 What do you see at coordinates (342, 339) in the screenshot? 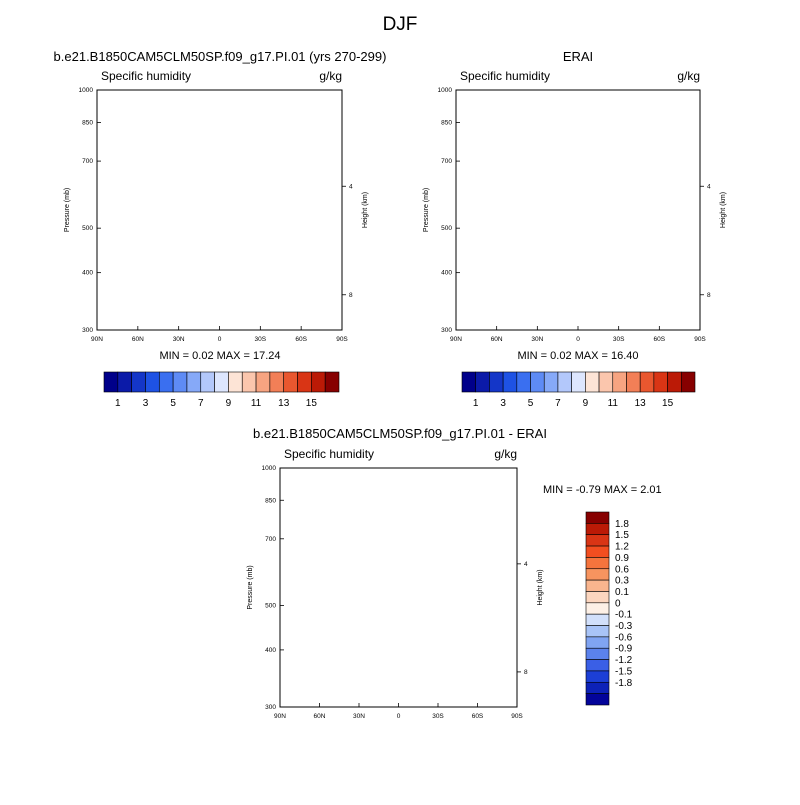
I see `x-tick-label: 90S` at bounding box center [342, 339].